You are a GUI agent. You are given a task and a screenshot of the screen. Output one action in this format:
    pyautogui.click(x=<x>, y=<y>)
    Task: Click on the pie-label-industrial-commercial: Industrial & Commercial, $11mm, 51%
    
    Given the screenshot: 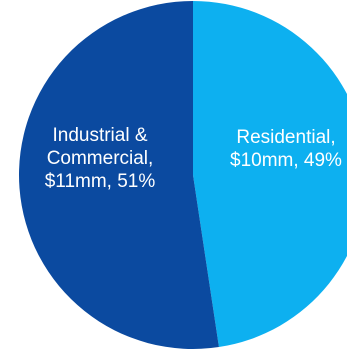 What is the action you would take?
    pyautogui.click(x=100, y=158)
    